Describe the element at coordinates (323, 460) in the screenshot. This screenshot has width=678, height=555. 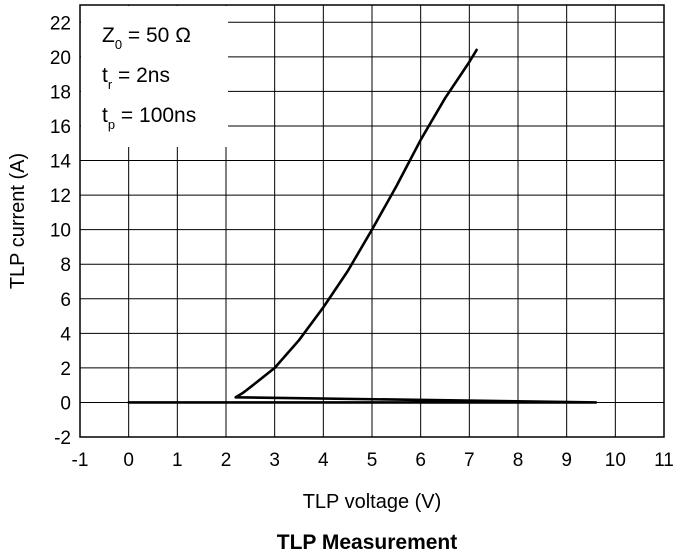
I see `x-tick-label: 4` at that location.